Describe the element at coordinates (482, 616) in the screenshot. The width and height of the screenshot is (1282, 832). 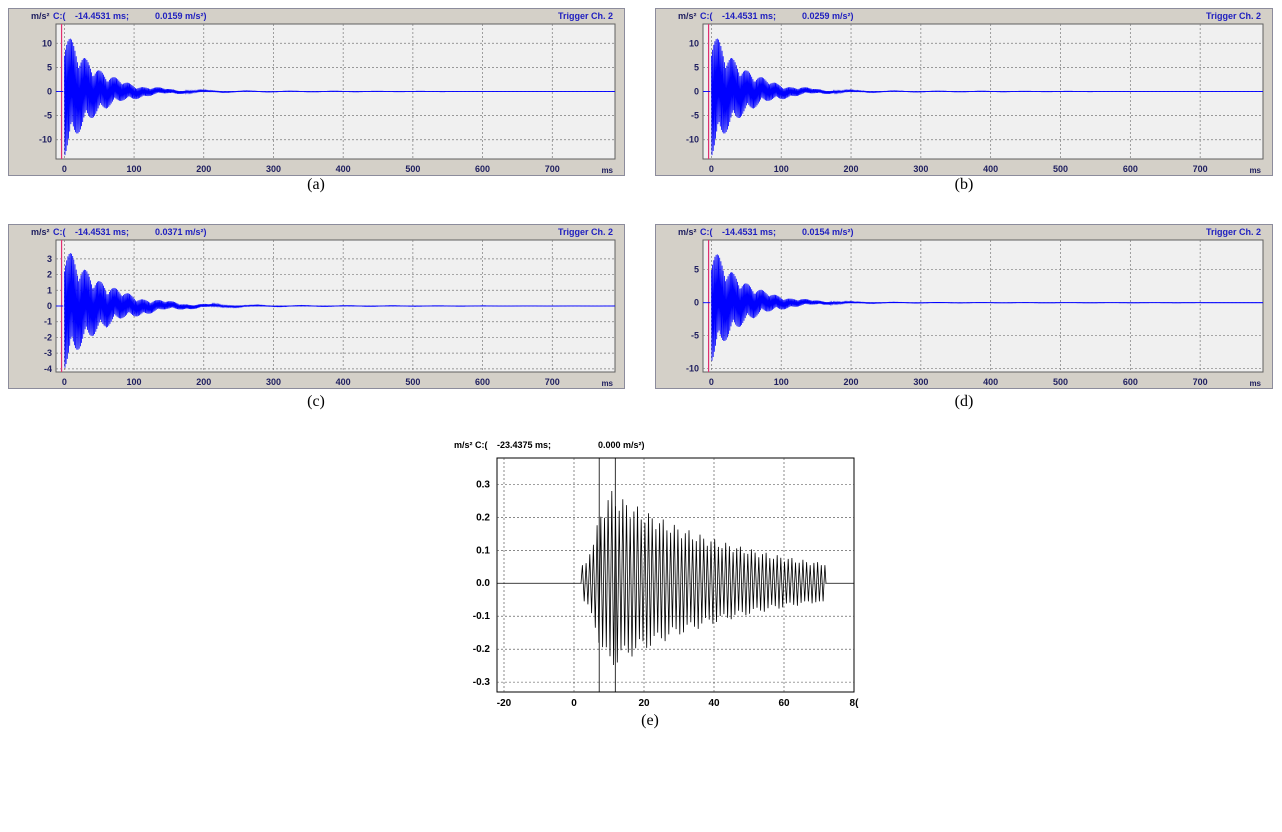
I see `y-tick-label: -0.1` at that location.